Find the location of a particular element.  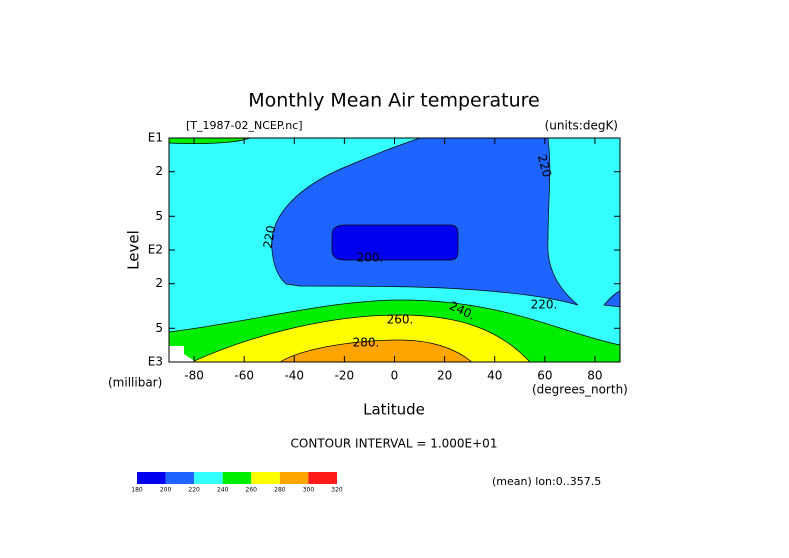

x-tick-label: 80 is located at coordinates (594, 376).